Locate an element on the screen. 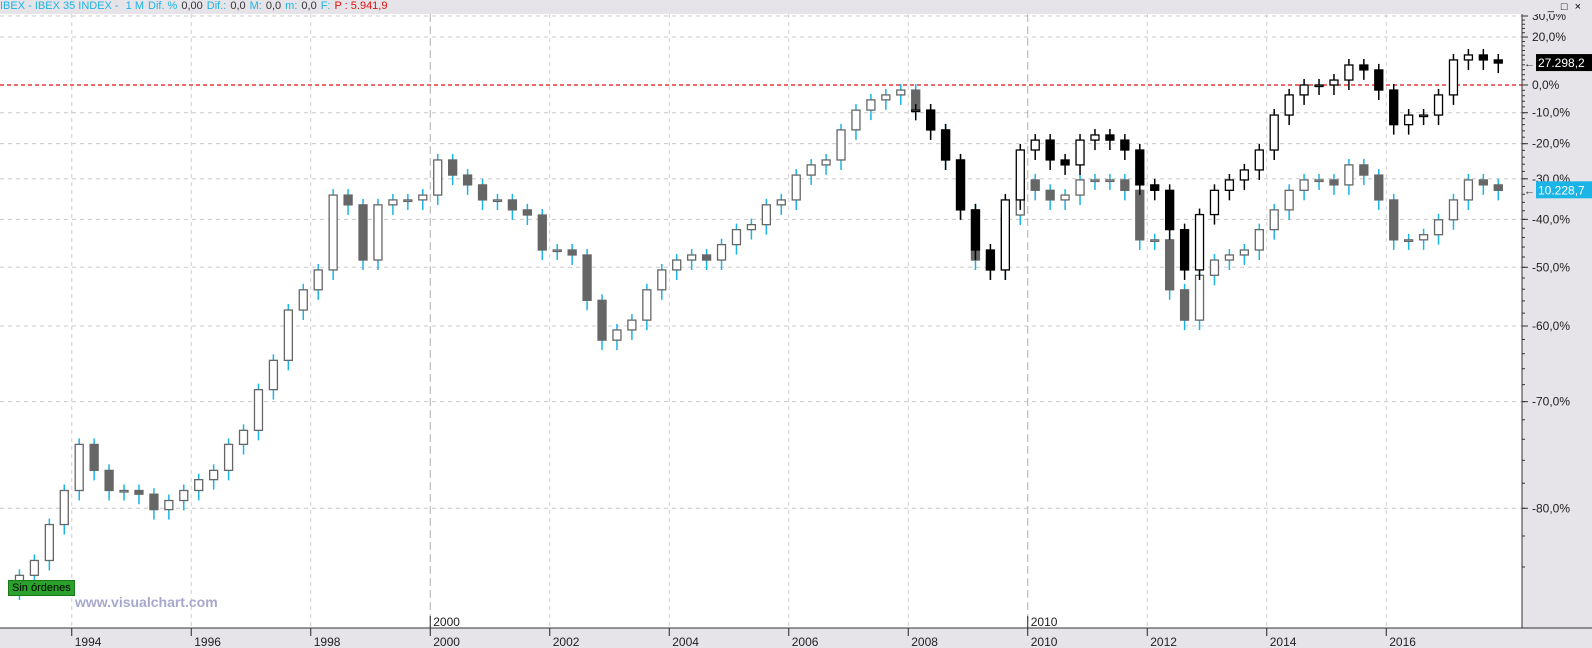 This screenshot has height=648, width=1592. dif-value: 0,0 is located at coordinates (238, 6).